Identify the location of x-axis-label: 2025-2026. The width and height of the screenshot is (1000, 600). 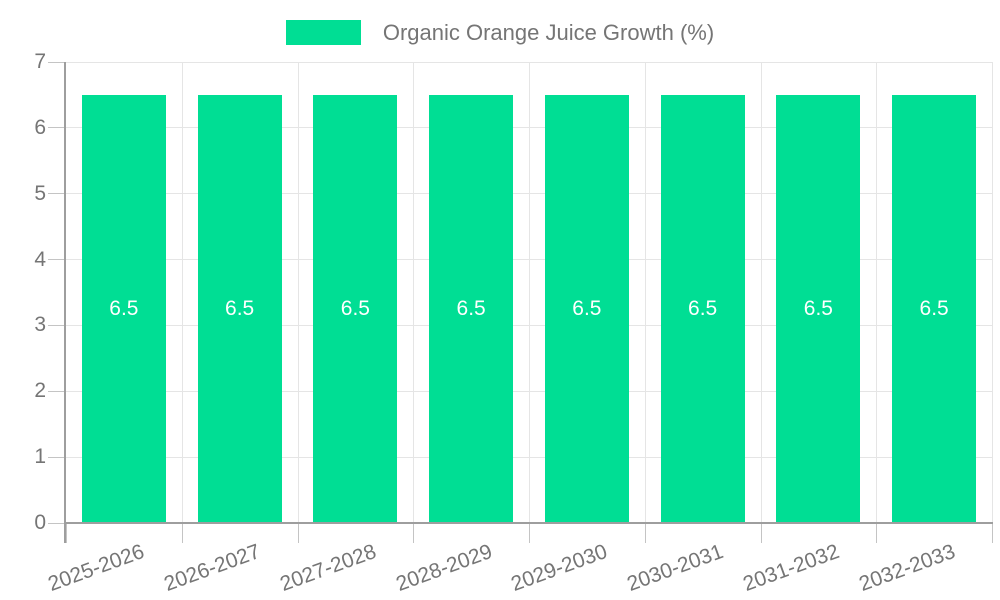
(96, 568).